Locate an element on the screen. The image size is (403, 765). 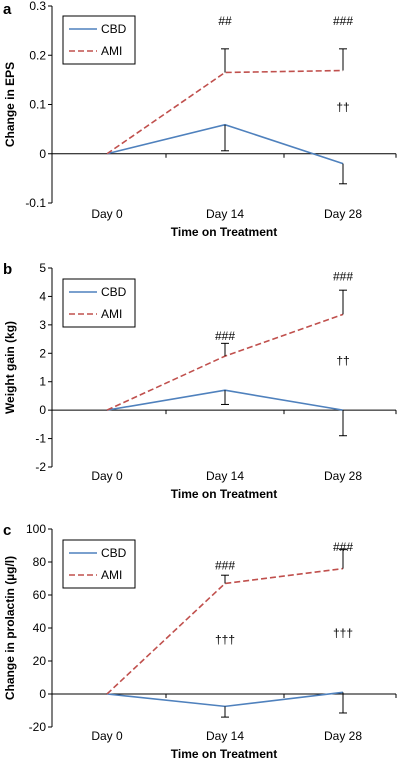
panel-b-x-tick-label: Day 14 is located at coordinates (225, 476).